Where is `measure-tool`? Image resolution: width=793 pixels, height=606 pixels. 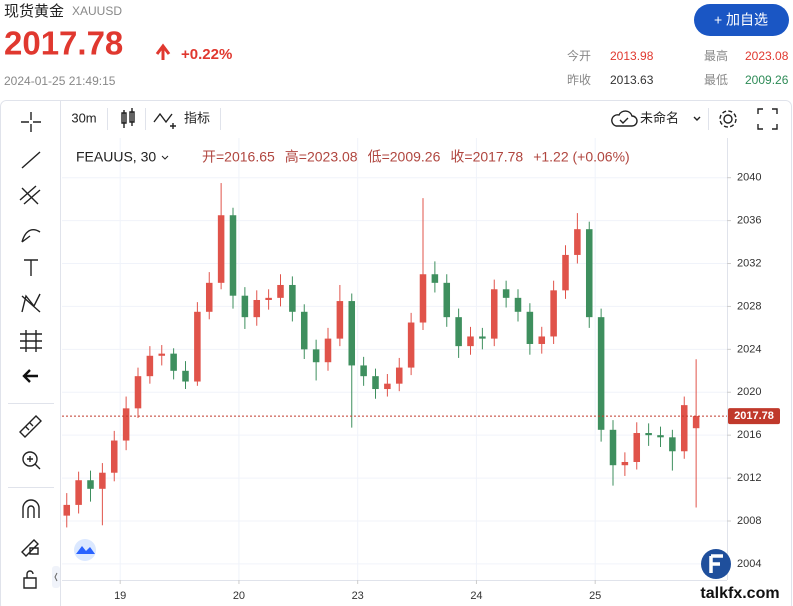 measure-tool is located at coordinates (31, 341).